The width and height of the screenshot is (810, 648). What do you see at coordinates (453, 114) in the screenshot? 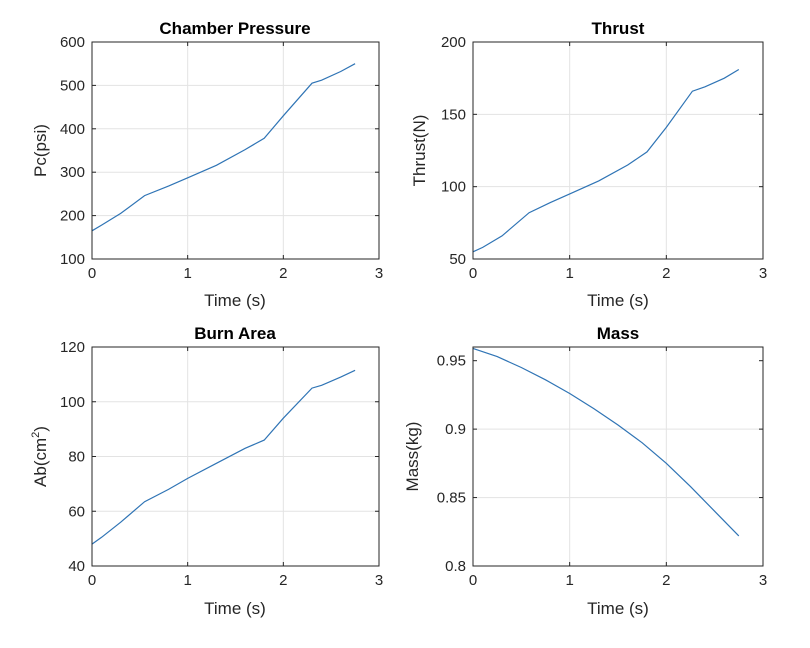
I see `y-tick-label: 150` at bounding box center [453, 114].